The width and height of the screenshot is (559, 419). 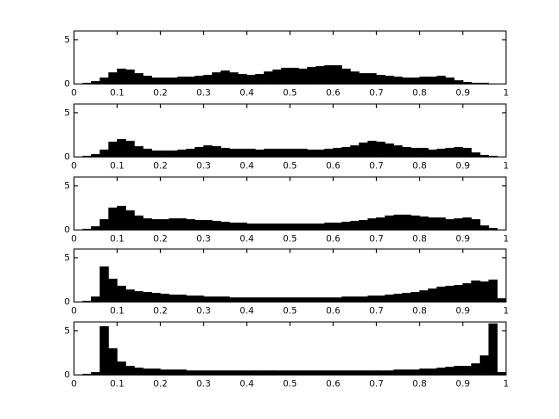 What do you see at coordinates (419, 240) in the screenshot?
I see `x-tick-label: 0.8` at bounding box center [419, 240].